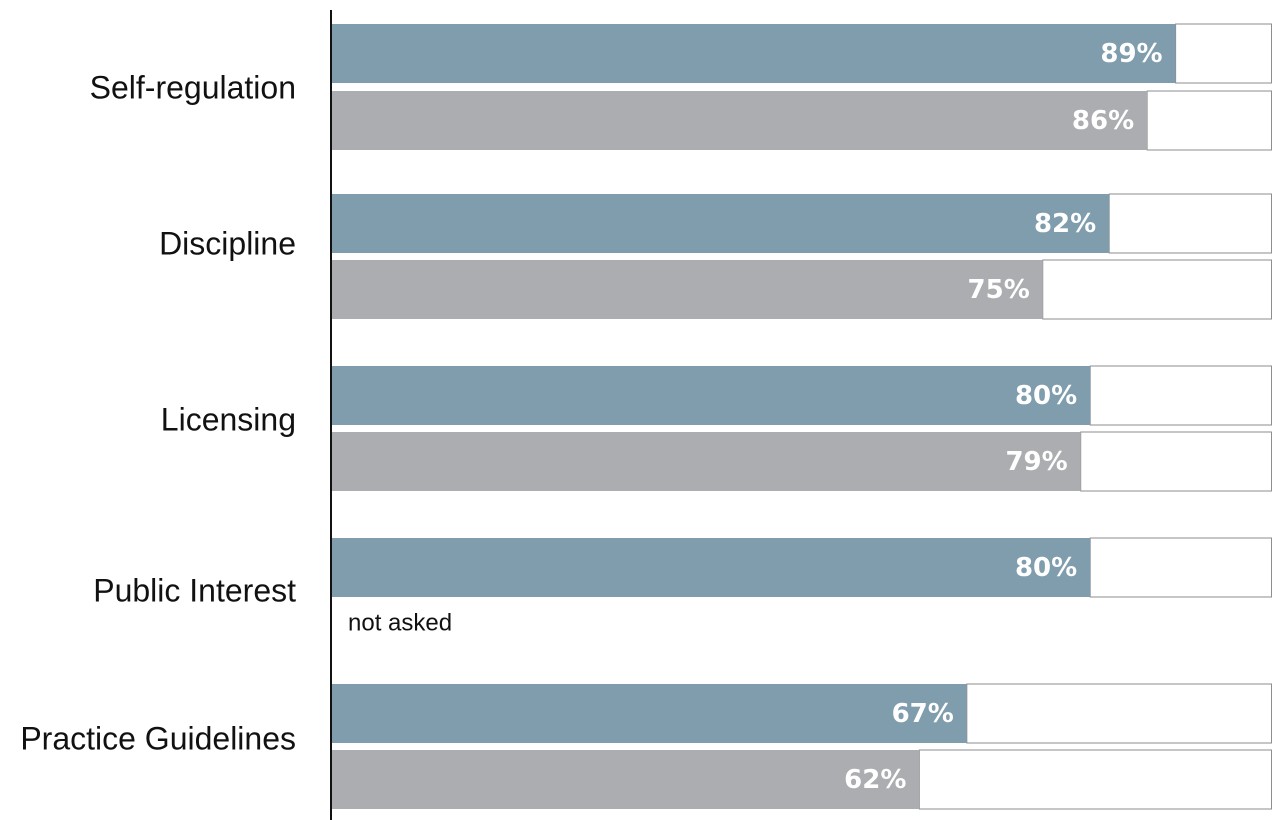 The height and width of the screenshot is (820, 1272). Describe the element at coordinates (1046, 568) in the screenshot. I see `value-label-public-interest-1: 80%` at that location.